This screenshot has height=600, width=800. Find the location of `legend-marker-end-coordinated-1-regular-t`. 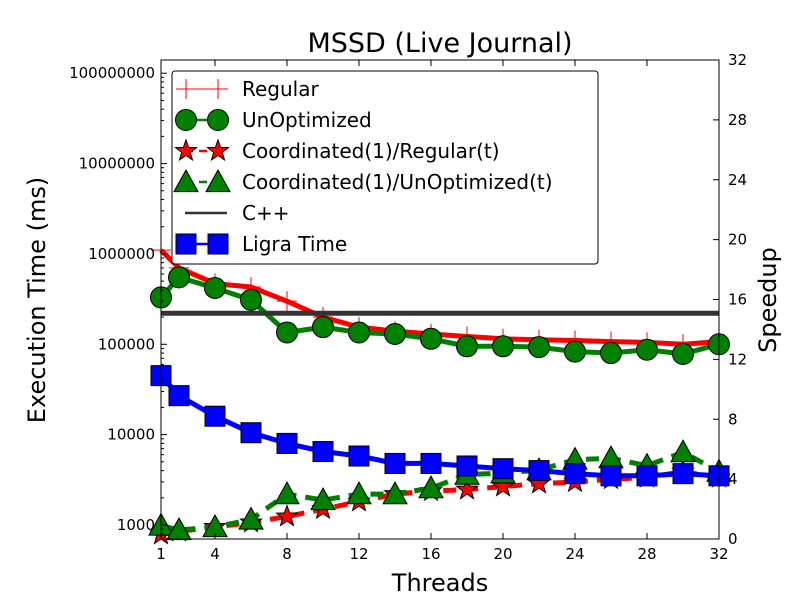

legend-marker-end-coordinated-1-regular-t is located at coordinates (218, 150).